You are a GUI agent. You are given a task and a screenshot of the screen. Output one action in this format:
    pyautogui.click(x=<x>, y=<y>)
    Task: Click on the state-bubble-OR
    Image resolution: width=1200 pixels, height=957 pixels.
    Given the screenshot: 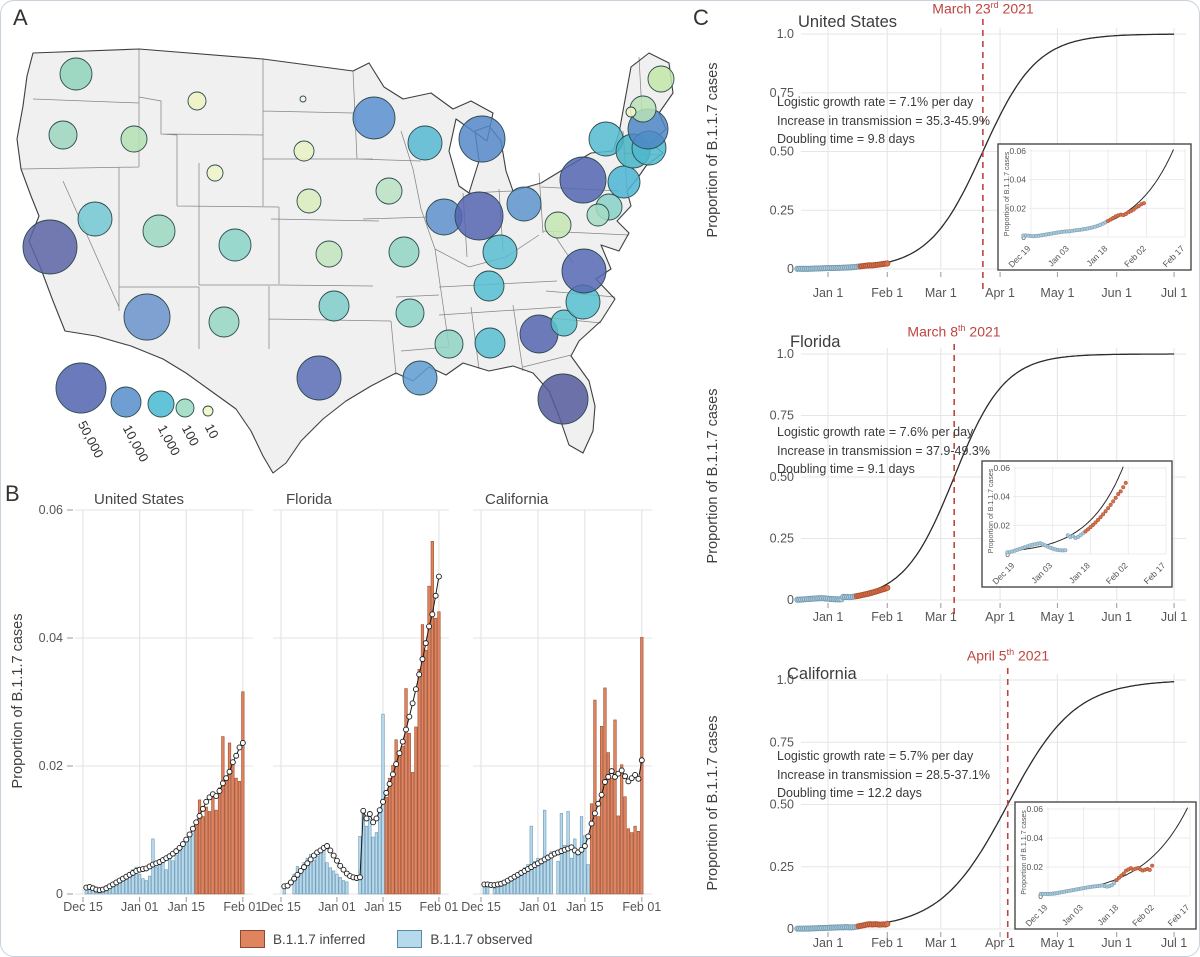 What is the action you would take?
    pyautogui.click(x=63, y=135)
    